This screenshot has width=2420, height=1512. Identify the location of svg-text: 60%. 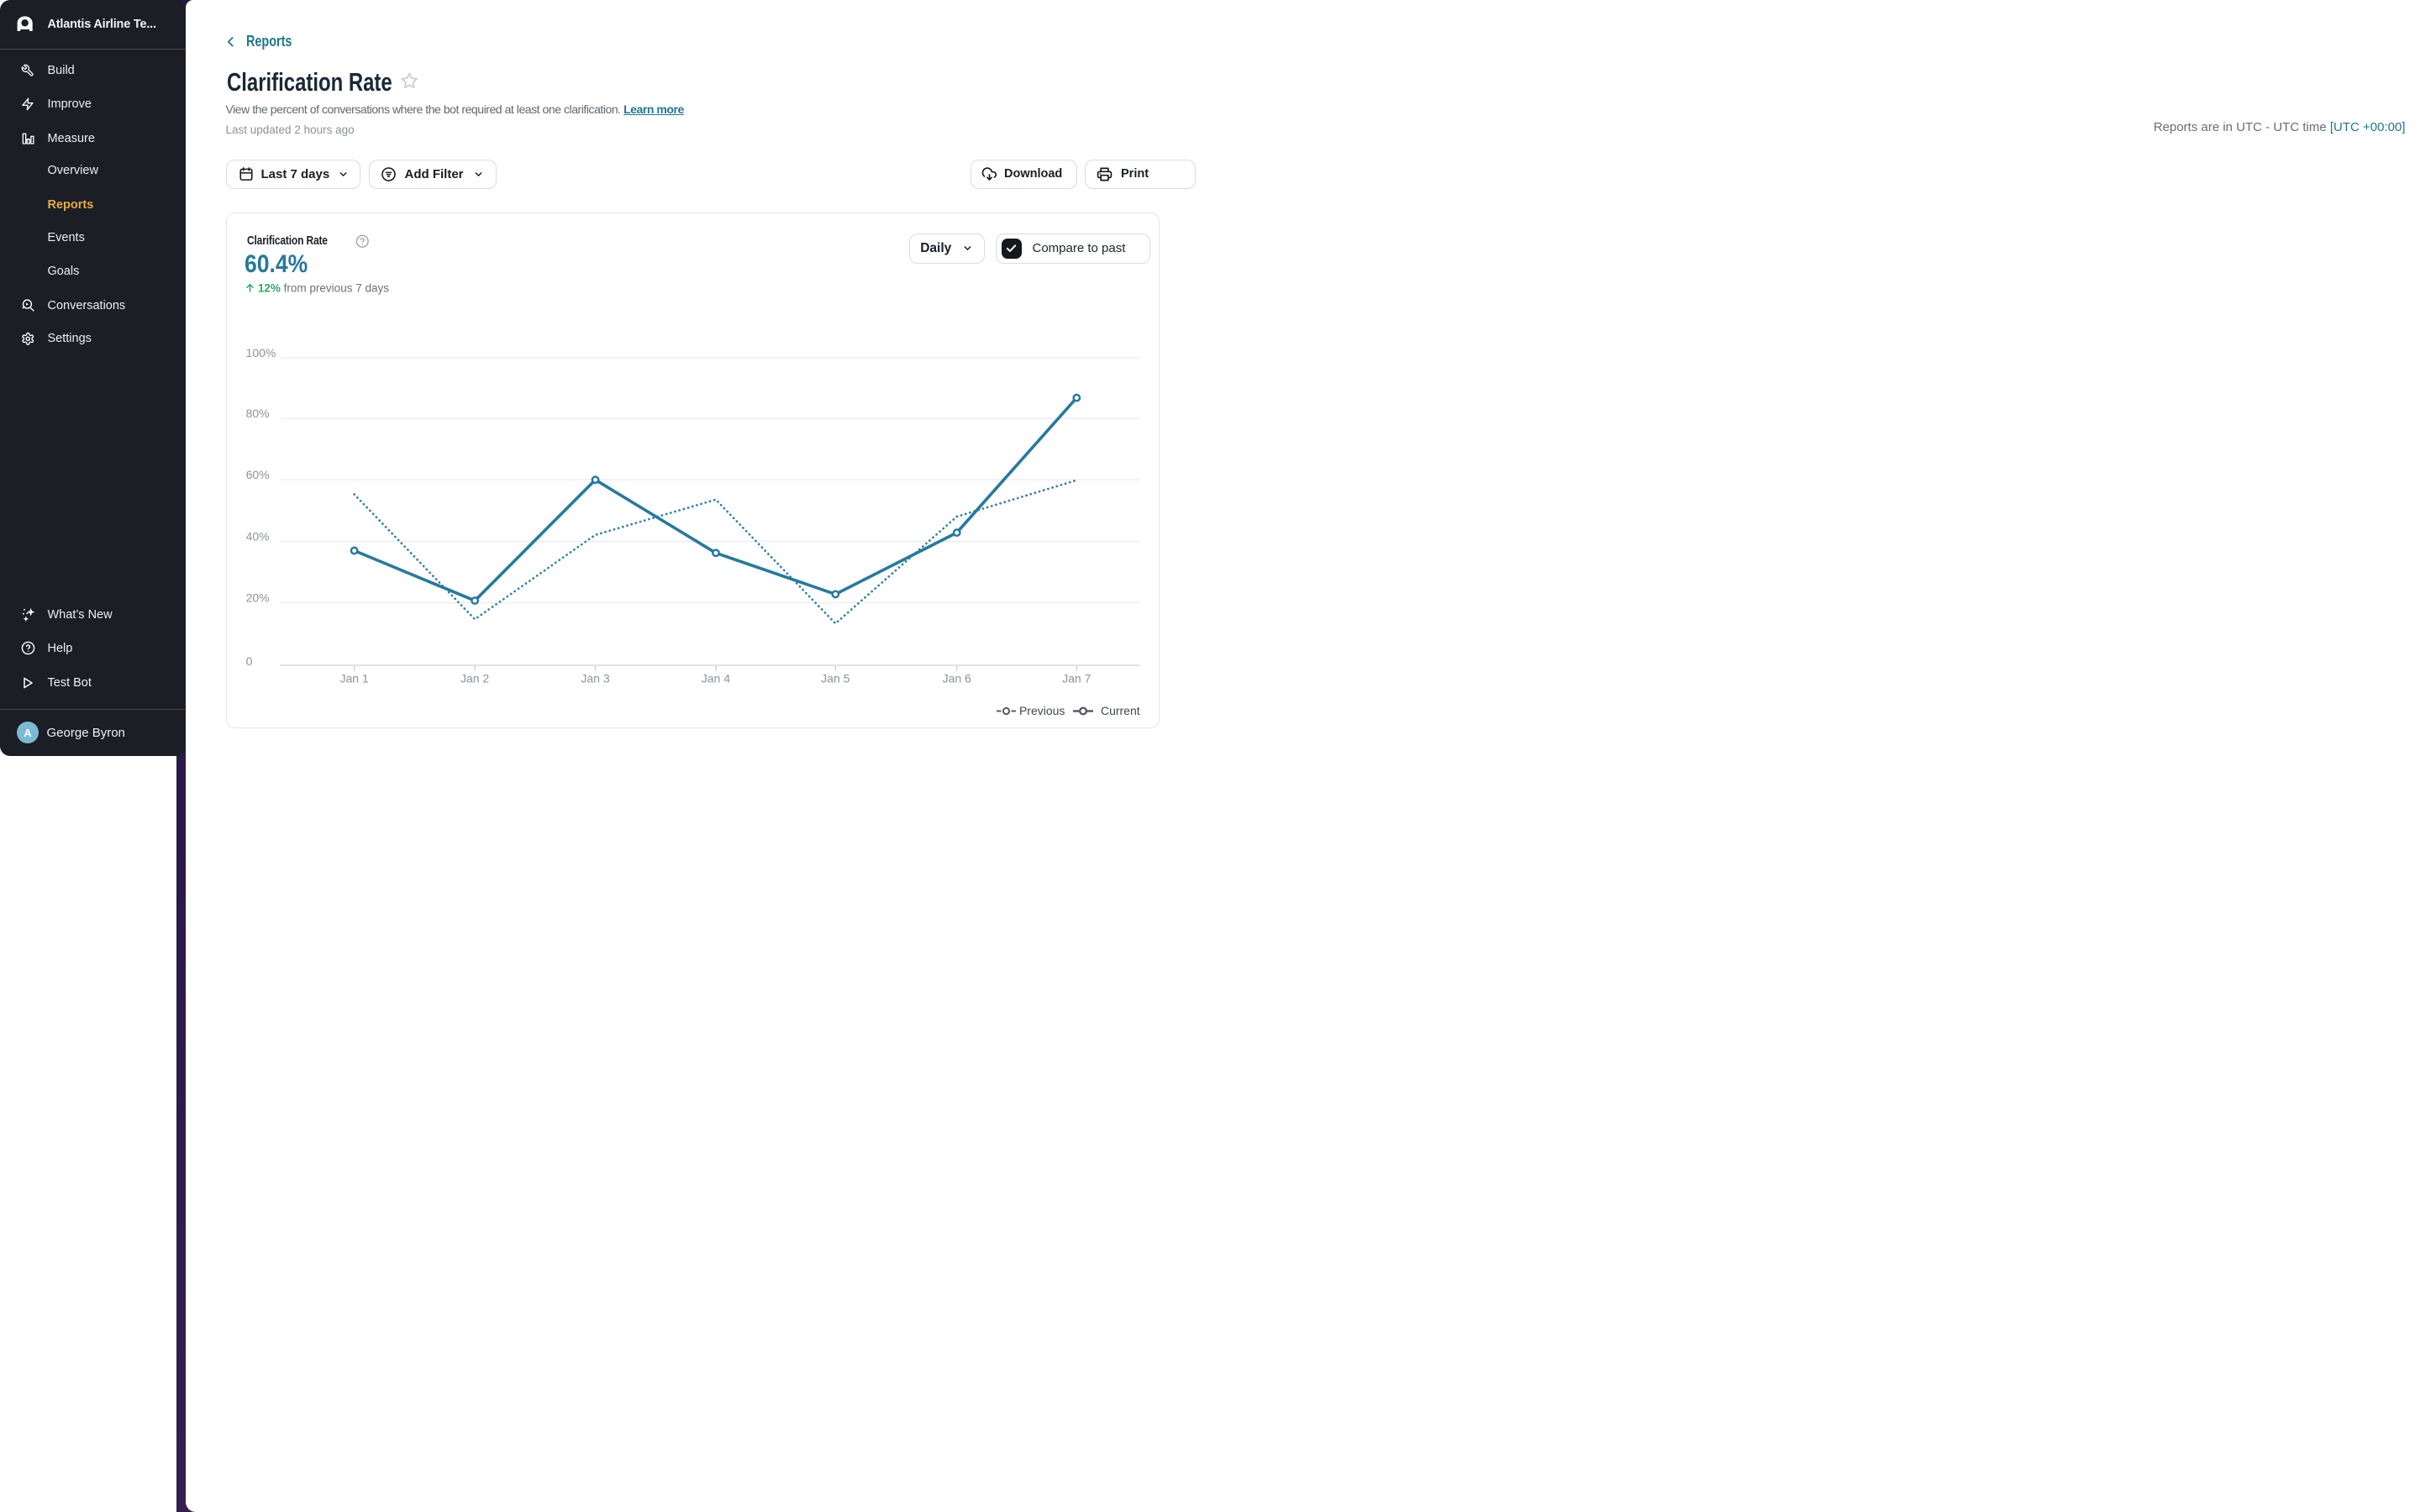
(258, 473).